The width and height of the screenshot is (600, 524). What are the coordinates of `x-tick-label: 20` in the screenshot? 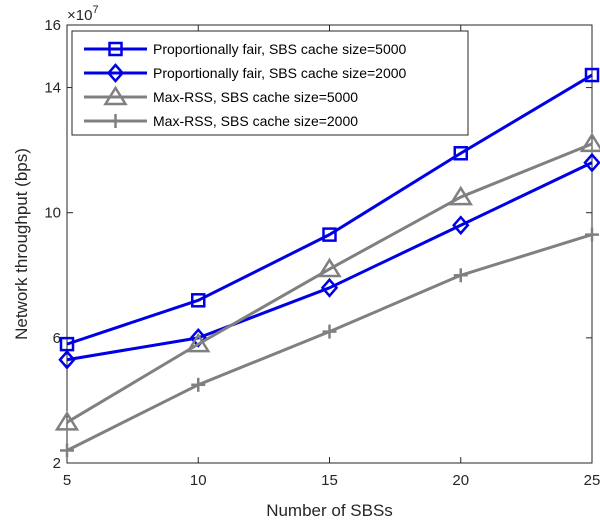 It's located at (460, 480).